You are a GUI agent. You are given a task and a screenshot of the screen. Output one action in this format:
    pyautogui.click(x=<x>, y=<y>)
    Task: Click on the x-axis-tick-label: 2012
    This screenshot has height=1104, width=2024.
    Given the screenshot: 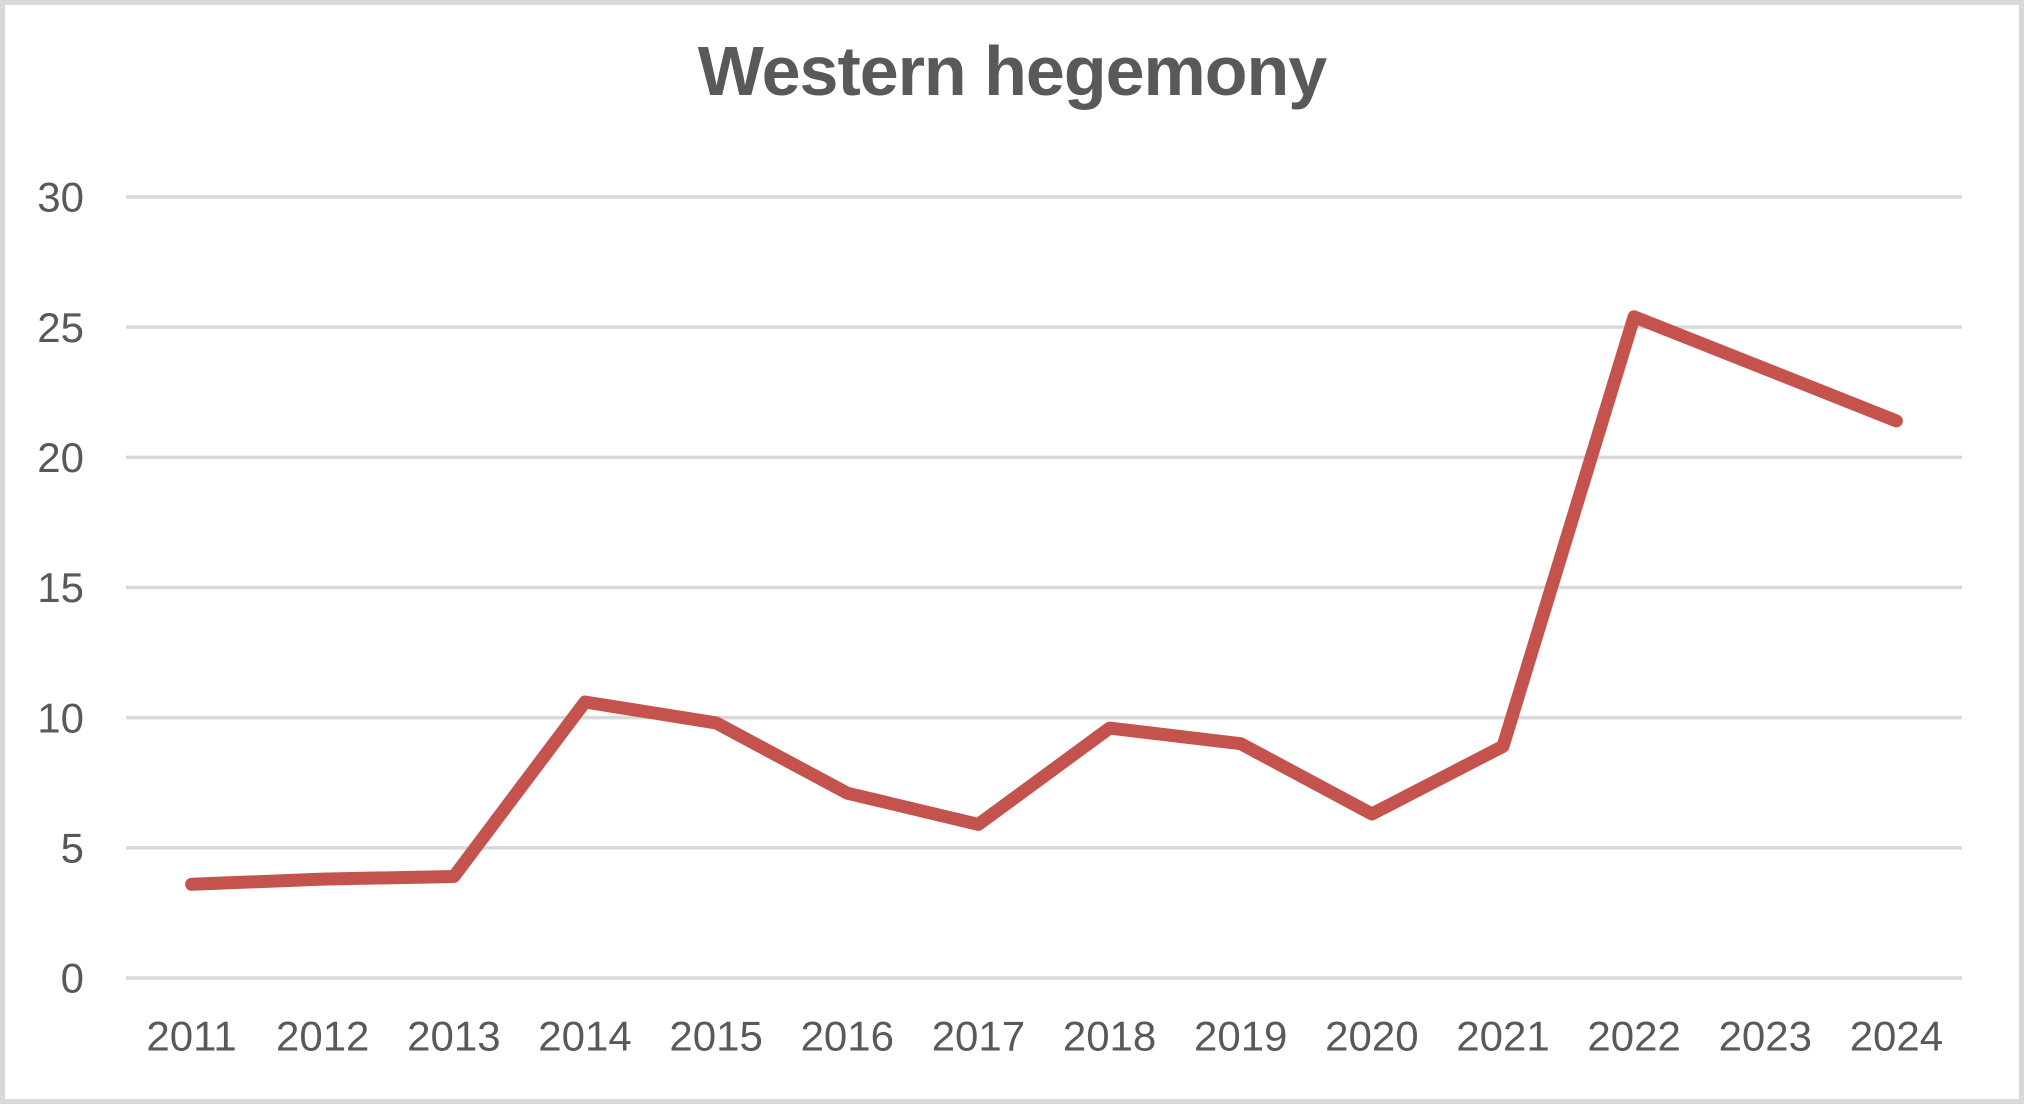 What is the action you would take?
    pyautogui.click(x=322, y=1036)
    